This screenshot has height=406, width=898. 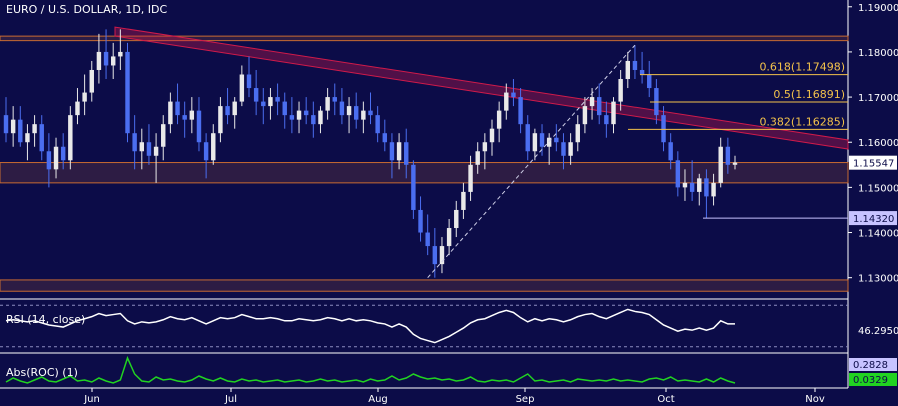 What do you see at coordinates (802, 67) in the screenshot?
I see `fib-level-label: 0.618(1.17498)` at bounding box center [802, 67].